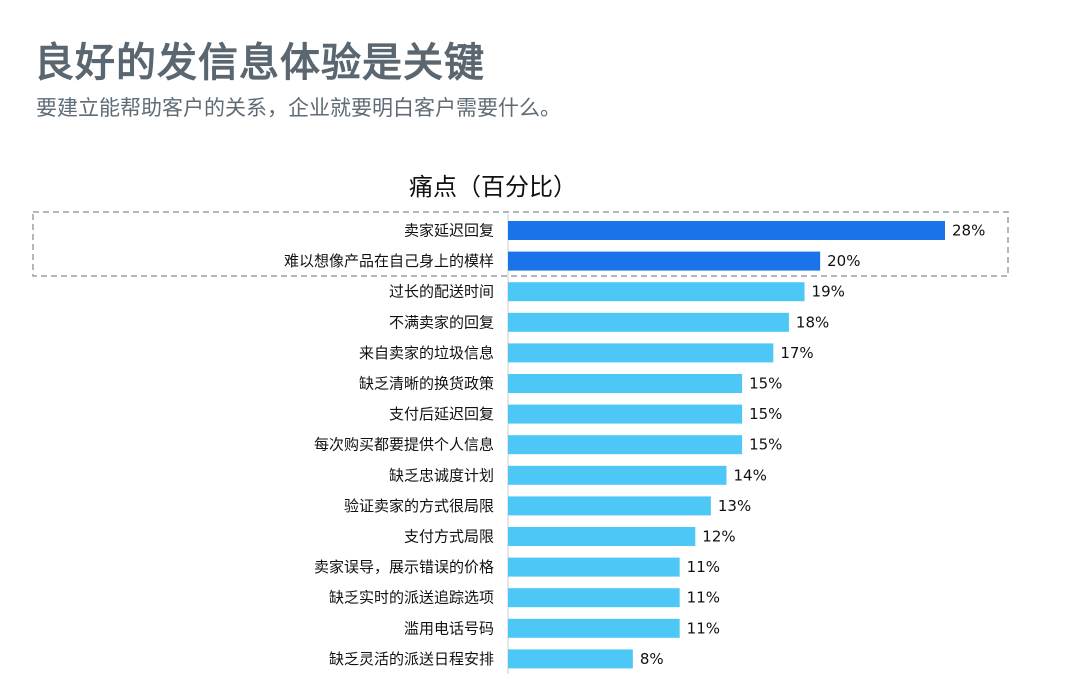 Image resolution: width=1080 pixels, height=687 pixels. Describe the element at coordinates (812, 322) in the screenshot. I see `value-label: 18%` at that location.